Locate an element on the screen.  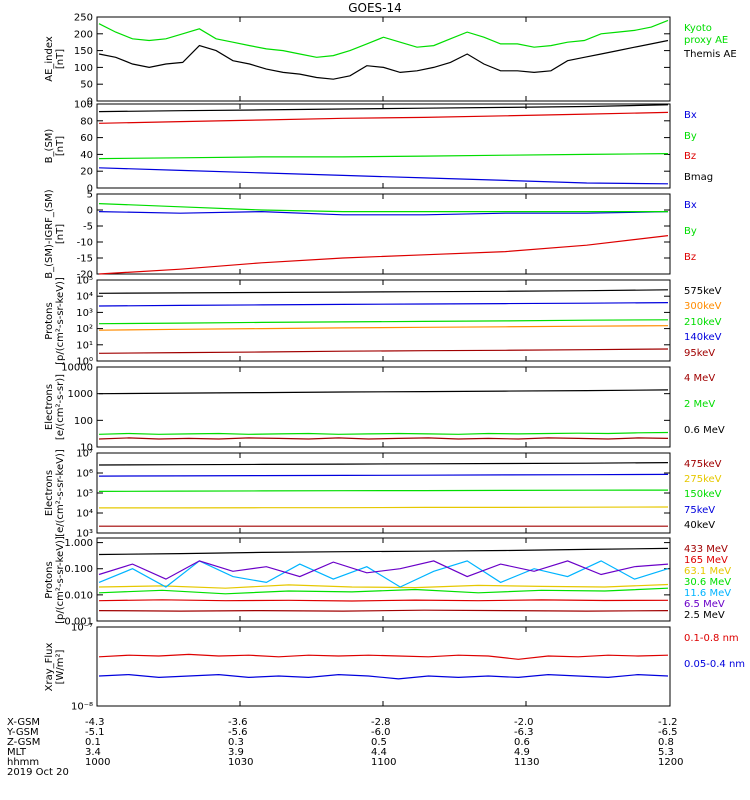
orbit-value: 3.4 is located at coordinates (93, 752).